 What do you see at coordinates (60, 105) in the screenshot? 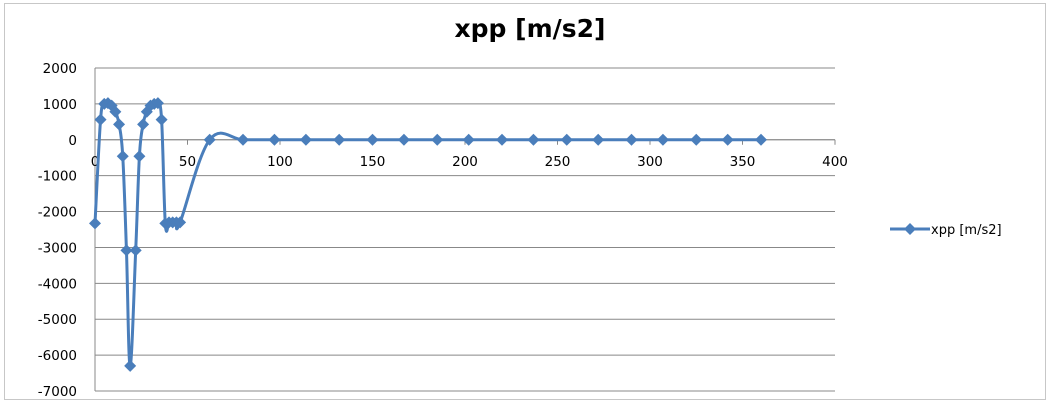
I see `y-tick-label: 1000` at bounding box center [60, 105].